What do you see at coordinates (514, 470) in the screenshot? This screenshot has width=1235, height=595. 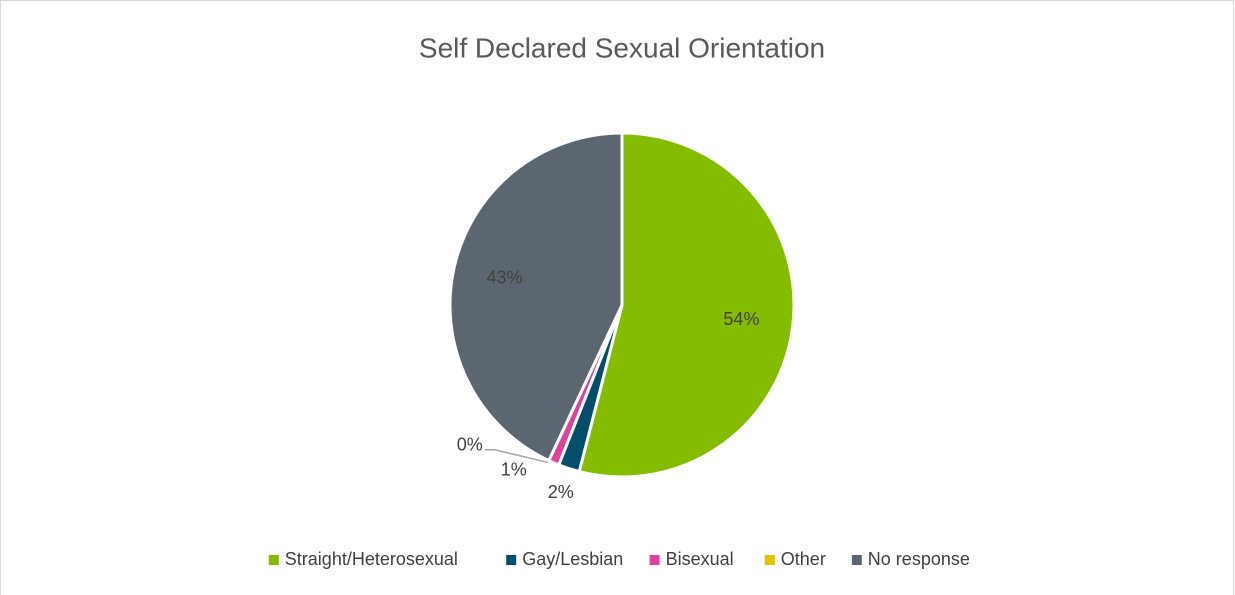 I see `data-label: 1%` at bounding box center [514, 470].